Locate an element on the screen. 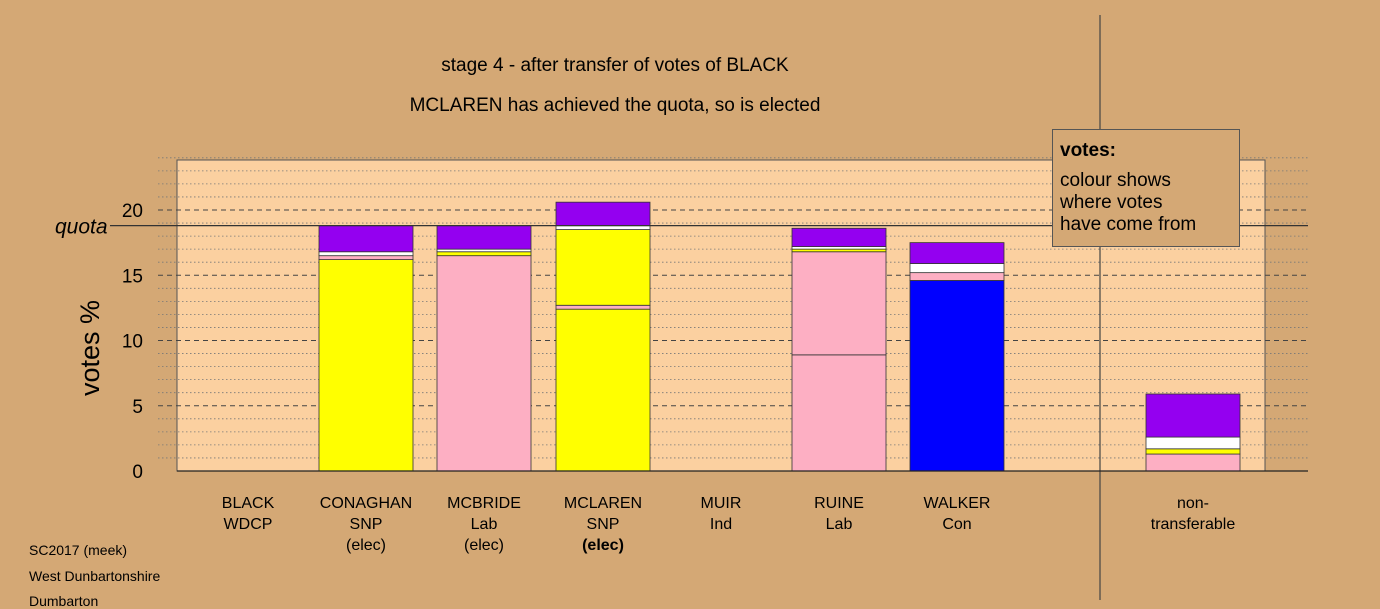  x-category-label: Con is located at coordinates (956, 524).